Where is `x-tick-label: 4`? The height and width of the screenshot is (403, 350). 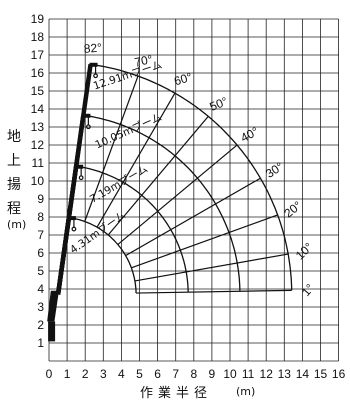 x-tick-label: 4 is located at coordinates (121, 374).